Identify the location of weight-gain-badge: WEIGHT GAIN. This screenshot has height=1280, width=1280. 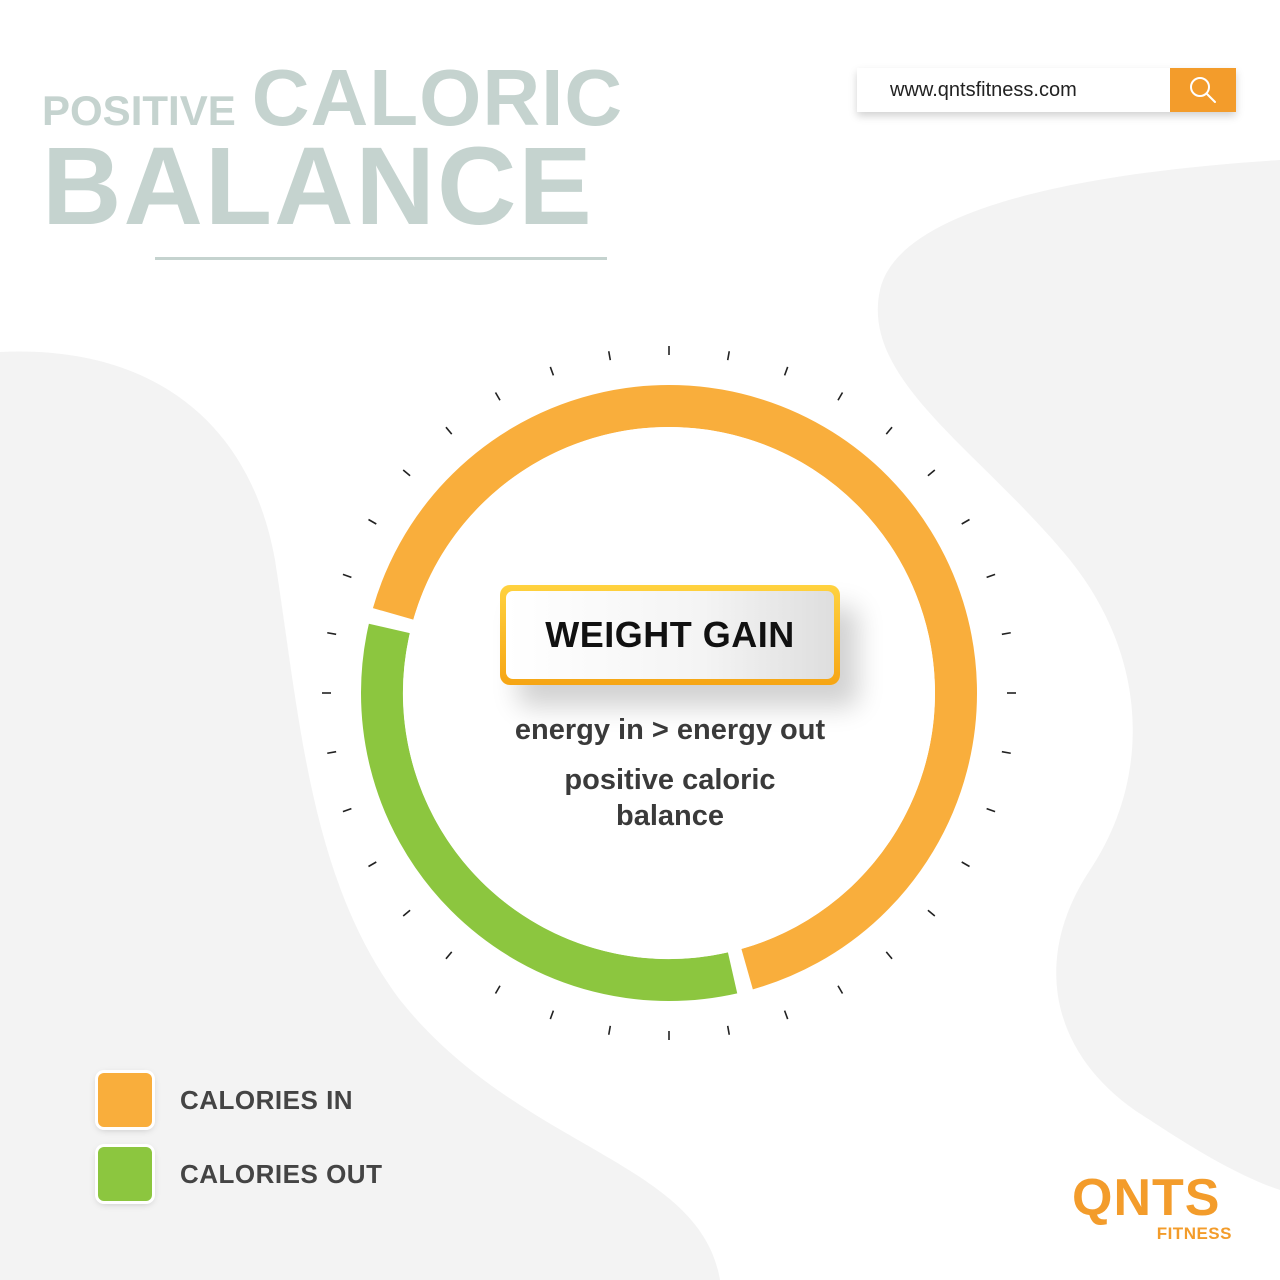
(670, 635).